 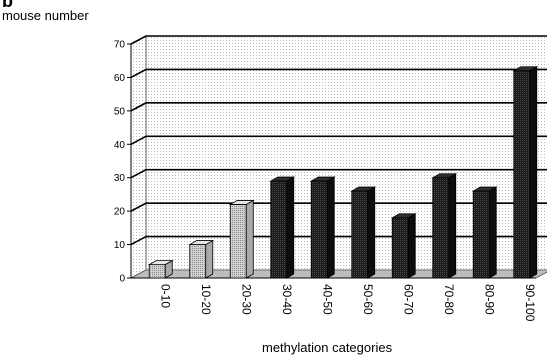 I want to click on y-tick-label: 40, so click(x=120, y=145).